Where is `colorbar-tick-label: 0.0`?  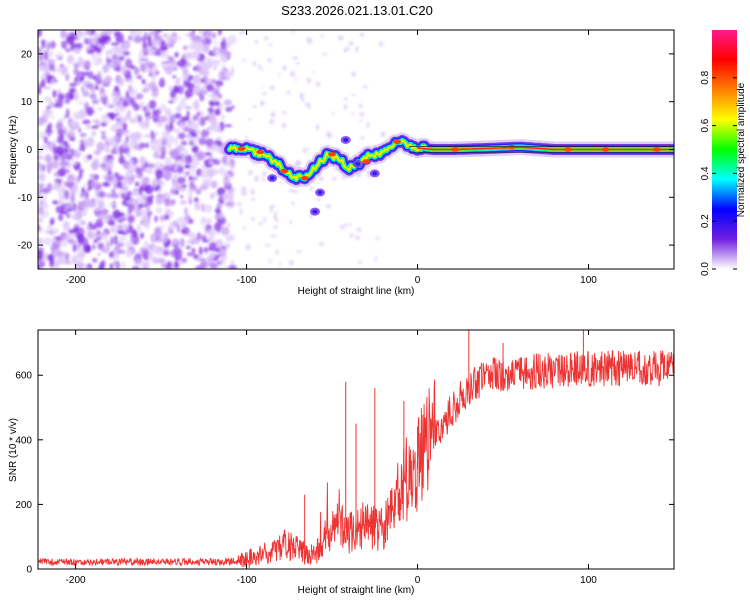
colorbar-tick-label: 0.0 is located at coordinates (705, 269).